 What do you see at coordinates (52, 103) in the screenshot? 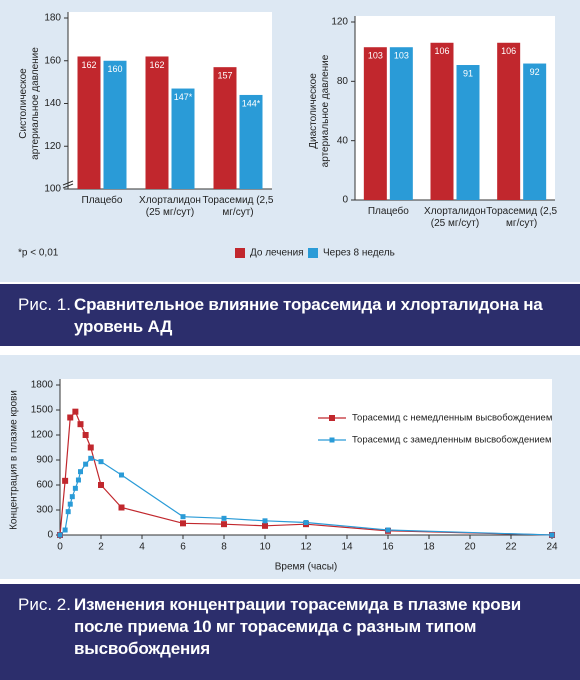
I see `y-tick-label: 140` at bounding box center [52, 103].